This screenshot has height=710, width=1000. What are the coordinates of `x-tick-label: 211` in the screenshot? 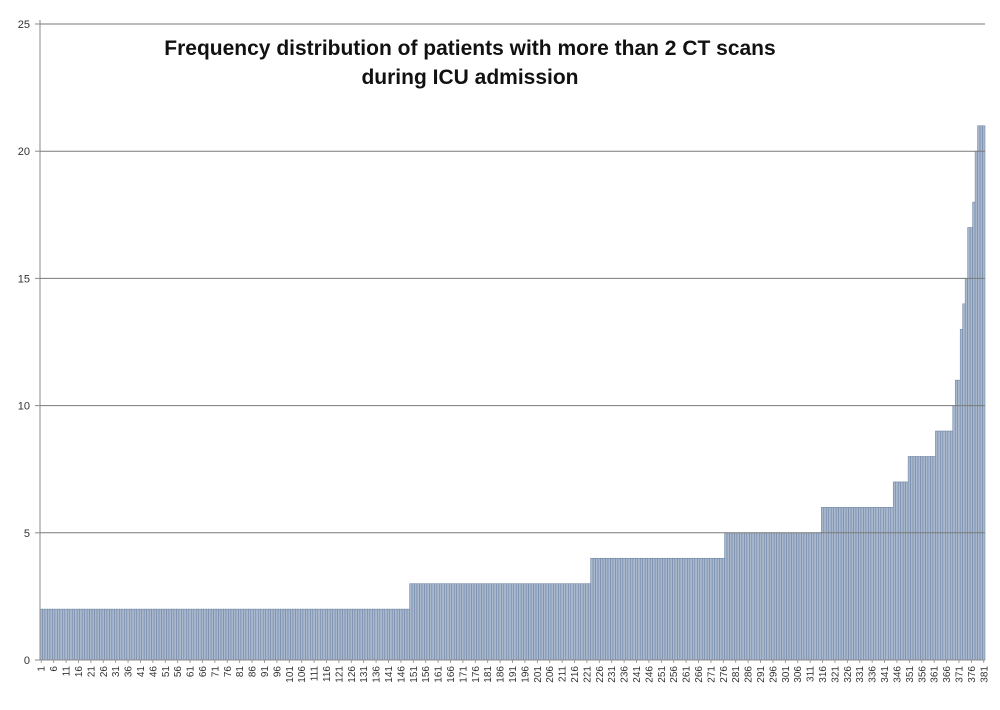 It's located at (563, 674).